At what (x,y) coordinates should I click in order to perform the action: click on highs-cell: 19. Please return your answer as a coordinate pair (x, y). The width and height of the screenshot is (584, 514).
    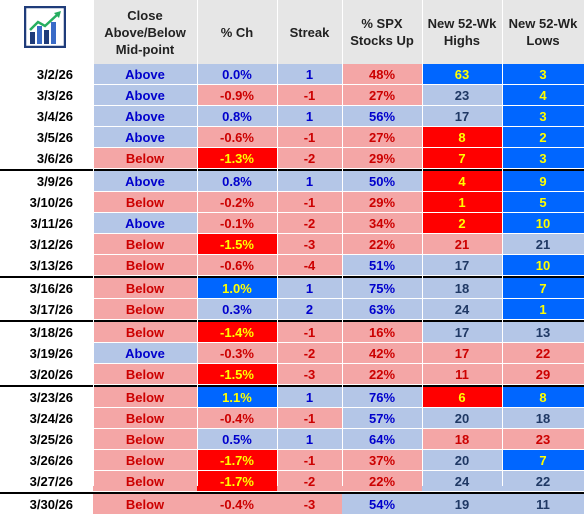
    Looking at the image, I should click on (462, 504).